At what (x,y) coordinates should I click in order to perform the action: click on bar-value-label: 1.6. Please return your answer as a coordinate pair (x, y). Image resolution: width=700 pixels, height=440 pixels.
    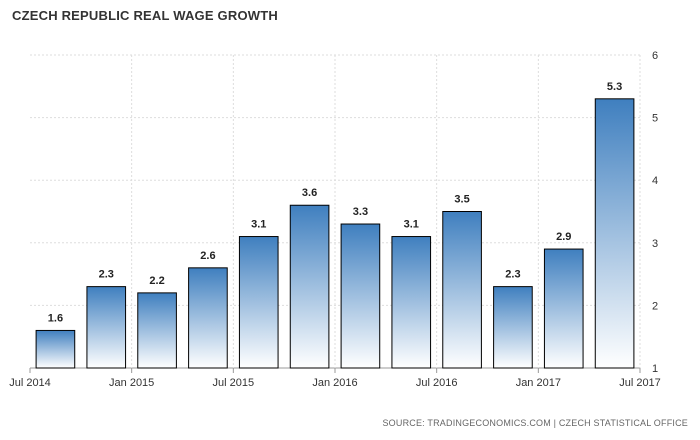
    Looking at the image, I should click on (55, 318).